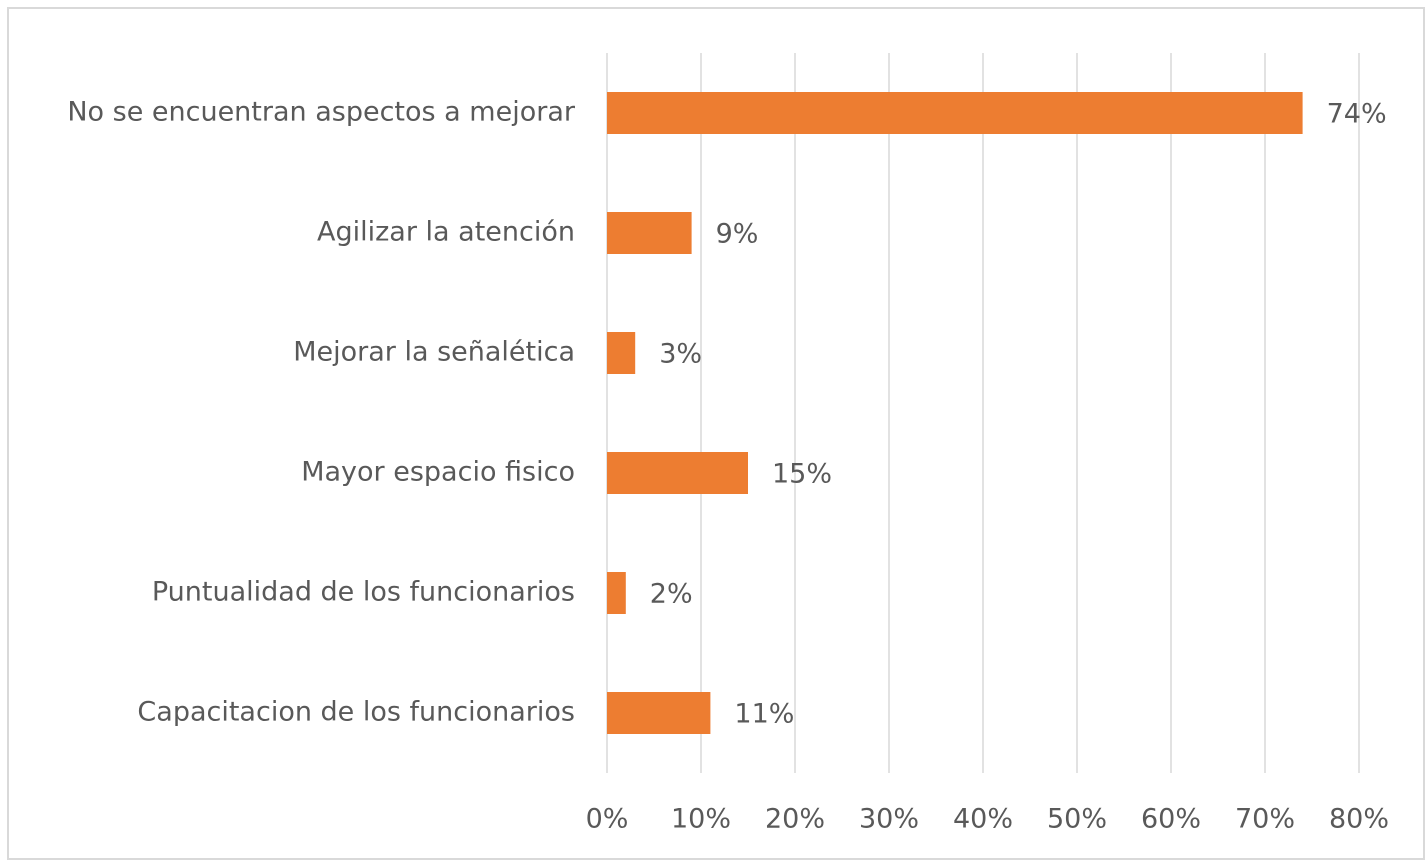 The height and width of the screenshot is (860, 1425). Describe the element at coordinates (701, 819) in the screenshot. I see `x-tick-label: 10%` at that location.